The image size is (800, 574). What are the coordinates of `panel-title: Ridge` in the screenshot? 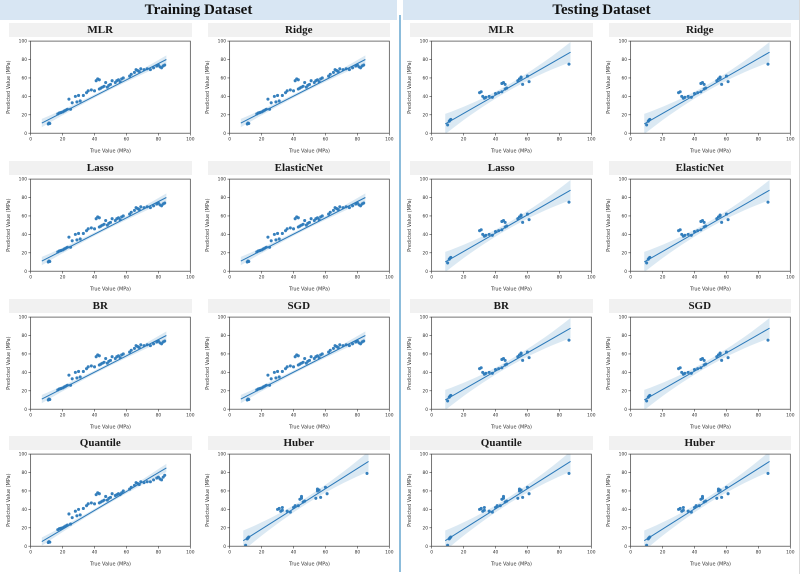 It's located at (298, 30).